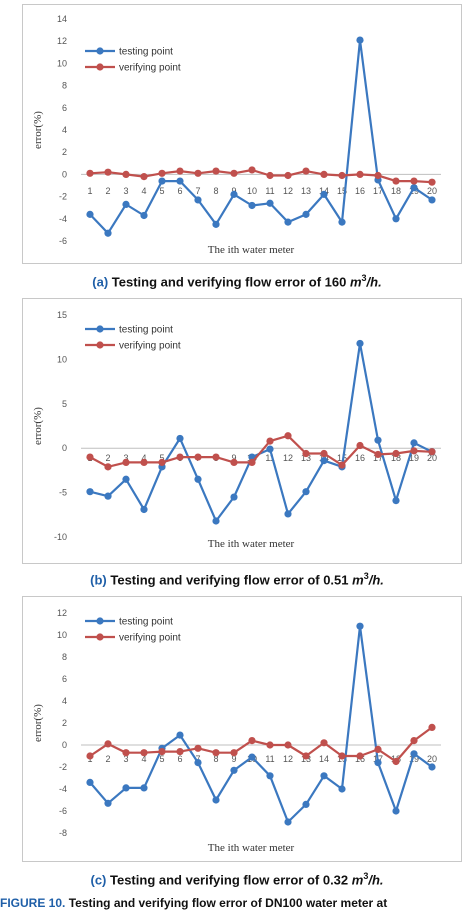 The height and width of the screenshot is (910, 474). I want to click on chart-c-caption-unit: m, so click(357, 880).